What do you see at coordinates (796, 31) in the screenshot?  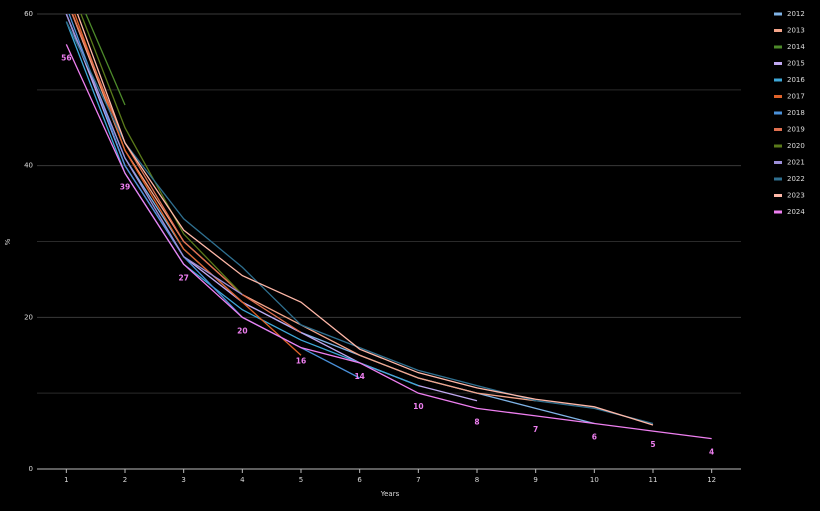 I see `legend-label: 2013` at bounding box center [796, 31].